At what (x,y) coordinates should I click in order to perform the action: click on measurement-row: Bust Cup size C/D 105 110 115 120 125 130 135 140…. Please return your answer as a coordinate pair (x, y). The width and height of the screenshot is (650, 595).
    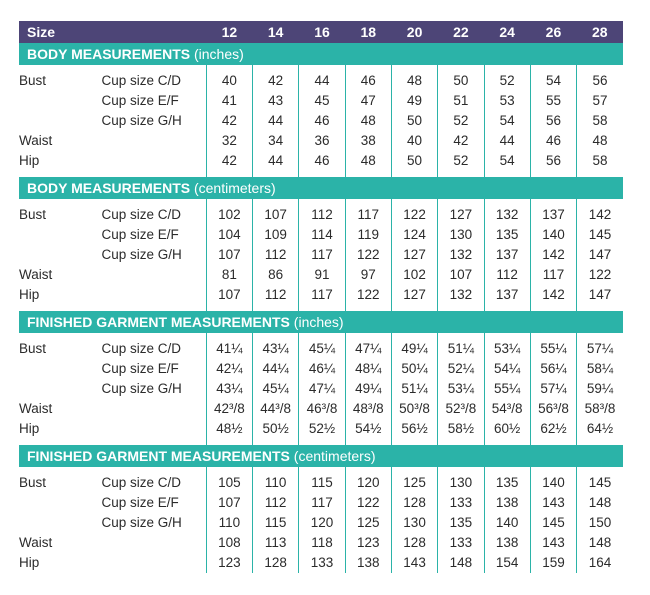
    Looking at the image, I should click on (321, 483).